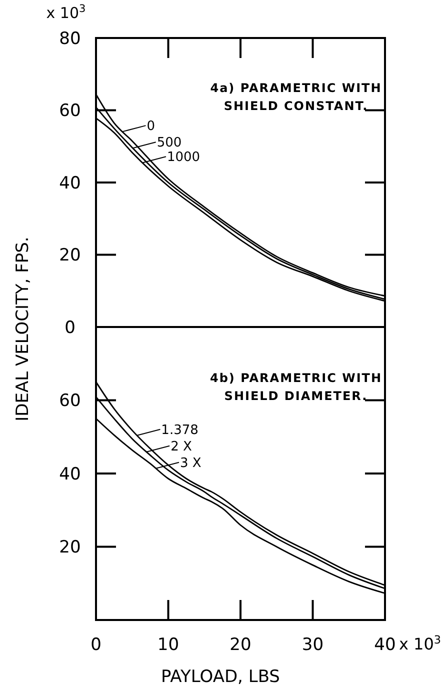  I want to click on legend-label: 1.378, so click(179, 430).